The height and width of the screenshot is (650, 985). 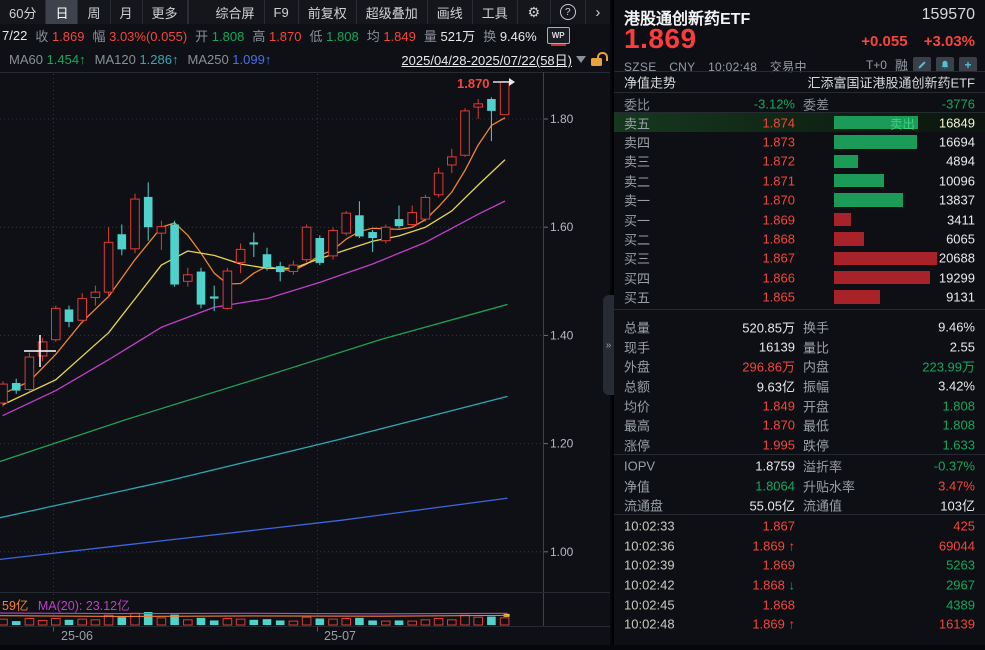 What do you see at coordinates (799, 297) in the screenshot?
I see `order-row-buy: 买五 1.865 9131` at bounding box center [799, 297].